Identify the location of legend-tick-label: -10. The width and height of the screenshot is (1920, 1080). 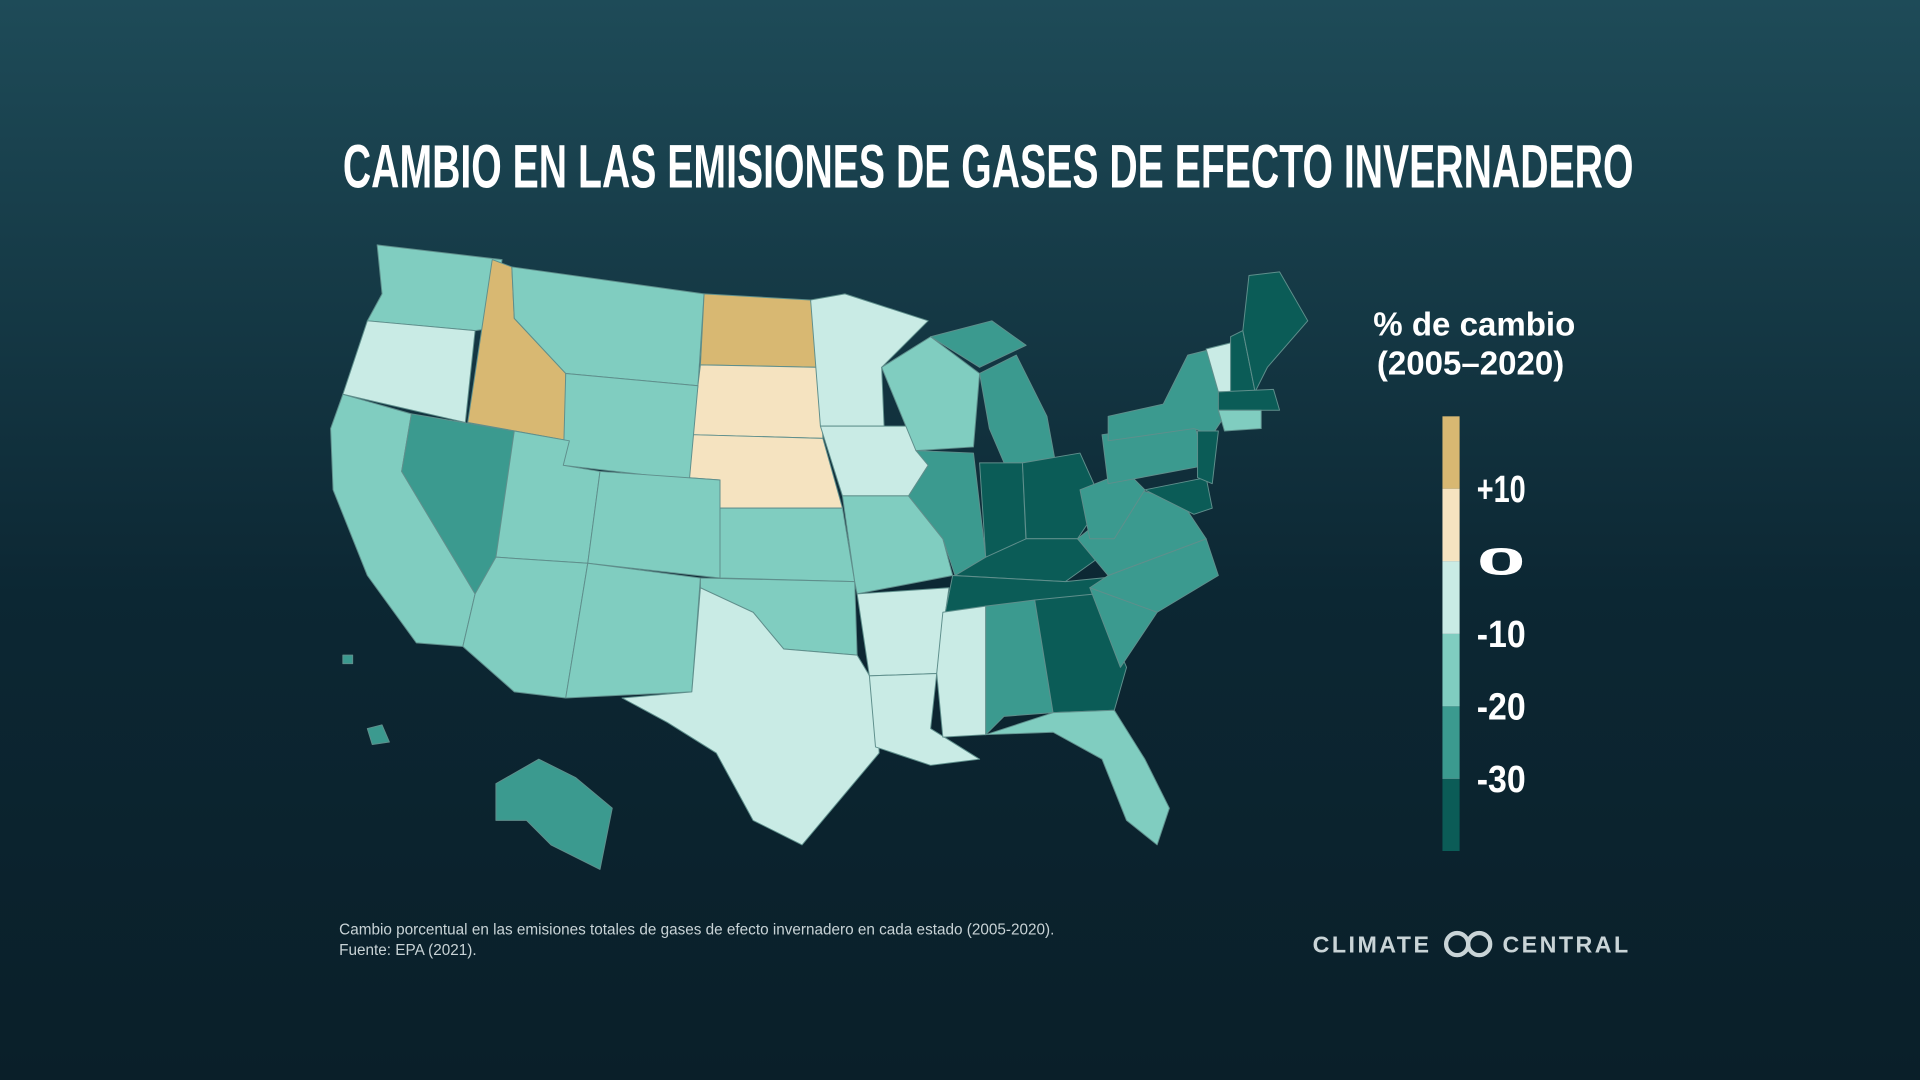
(1501, 635).